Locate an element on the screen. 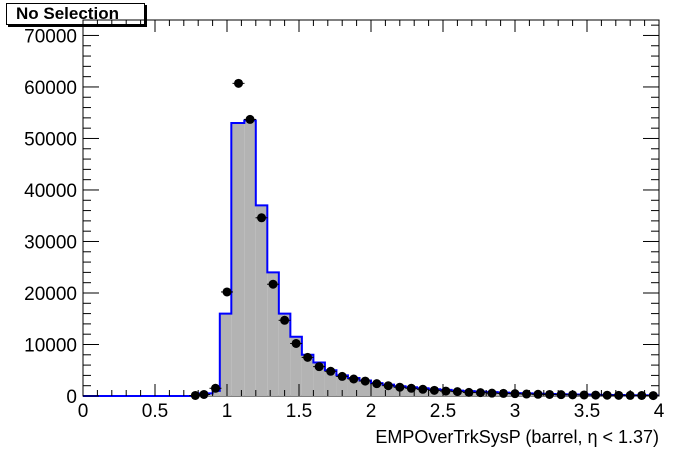 The width and height of the screenshot is (696, 472). chart-title-box: No Selection is located at coordinates (75, 14).